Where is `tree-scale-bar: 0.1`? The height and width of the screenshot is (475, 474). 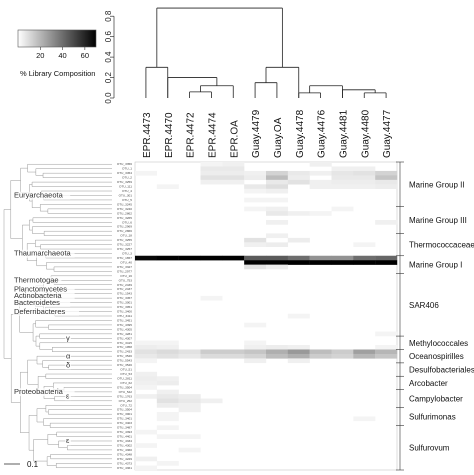
tree-scale-bar: 0.1 is located at coordinates (21, 464).